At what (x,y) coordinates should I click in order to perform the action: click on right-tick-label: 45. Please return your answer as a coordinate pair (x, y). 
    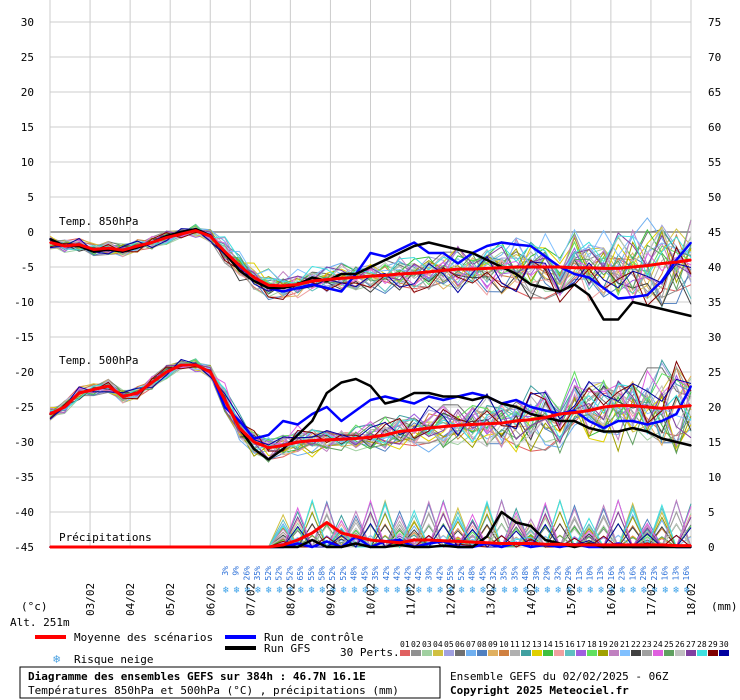
    Looking at the image, I should click on (714, 232).